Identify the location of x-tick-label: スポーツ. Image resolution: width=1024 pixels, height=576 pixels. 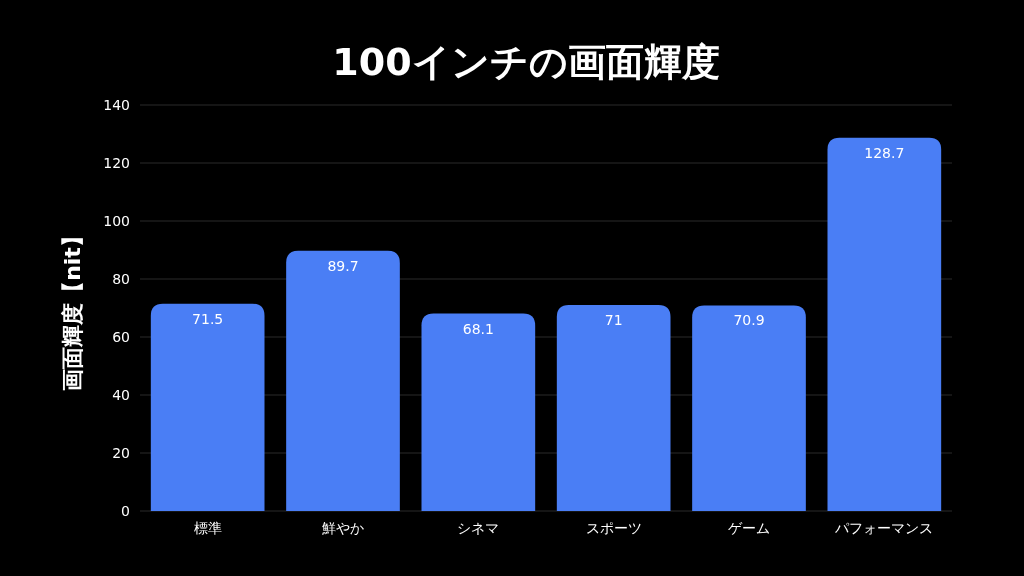
(613, 528).